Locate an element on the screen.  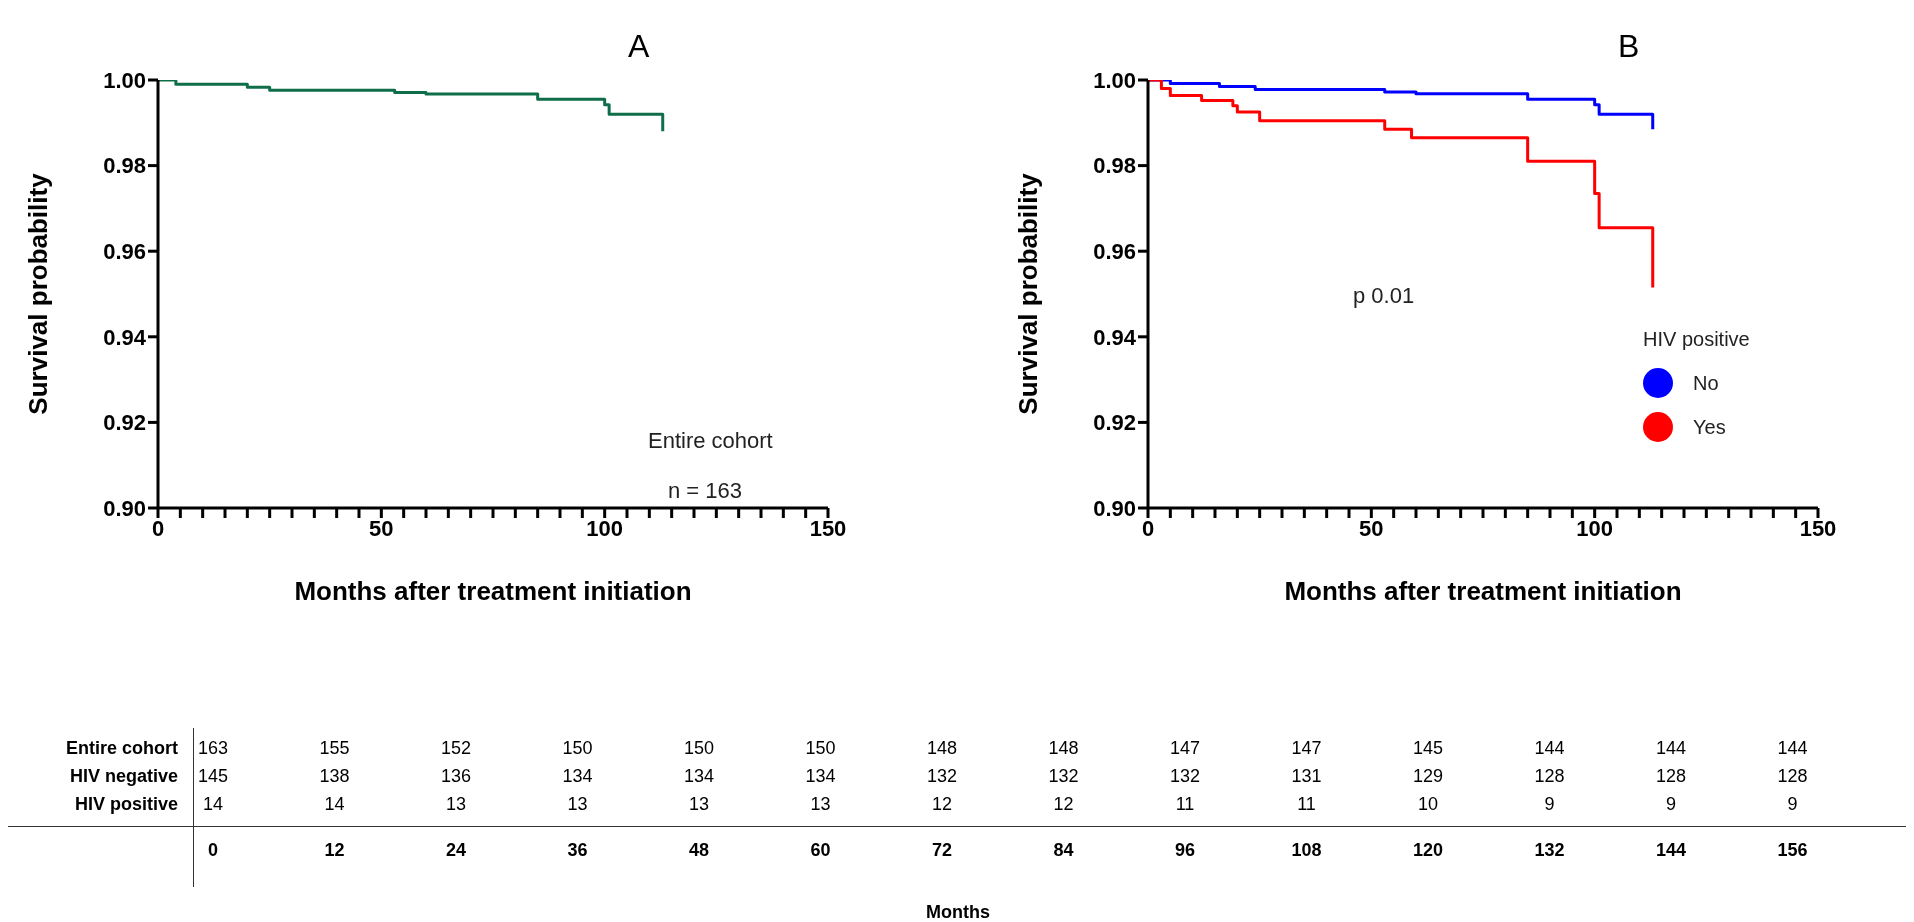
x-tick-label: 72 is located at coordinates (942, 850).